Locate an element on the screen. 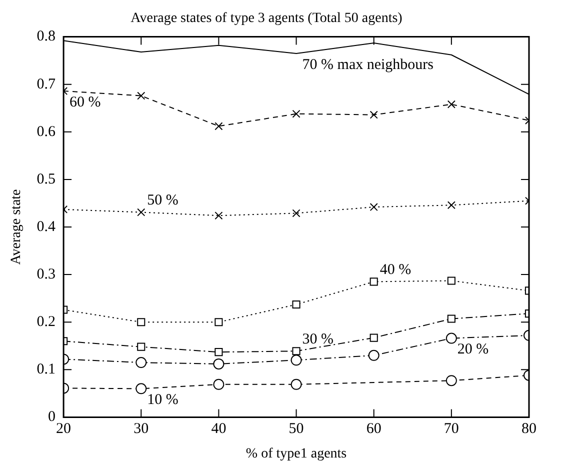 This screenshot has height=466, width=569. x-tick-label: 80 is located at coordinates (529, 429).